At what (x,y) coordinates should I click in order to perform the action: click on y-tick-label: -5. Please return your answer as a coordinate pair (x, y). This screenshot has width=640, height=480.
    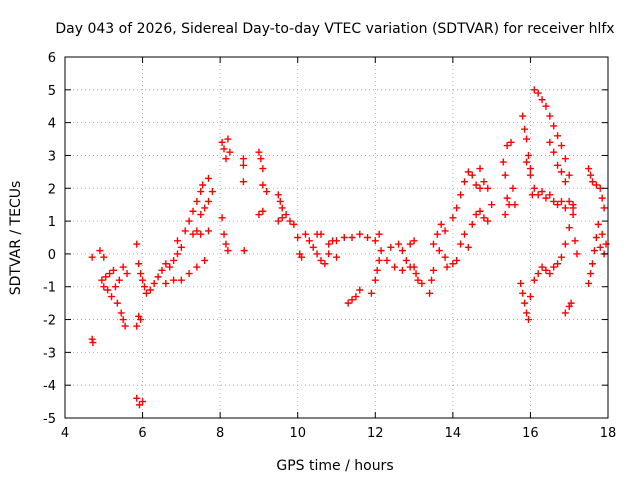
    Looking at the image, I should click on (49, 419).